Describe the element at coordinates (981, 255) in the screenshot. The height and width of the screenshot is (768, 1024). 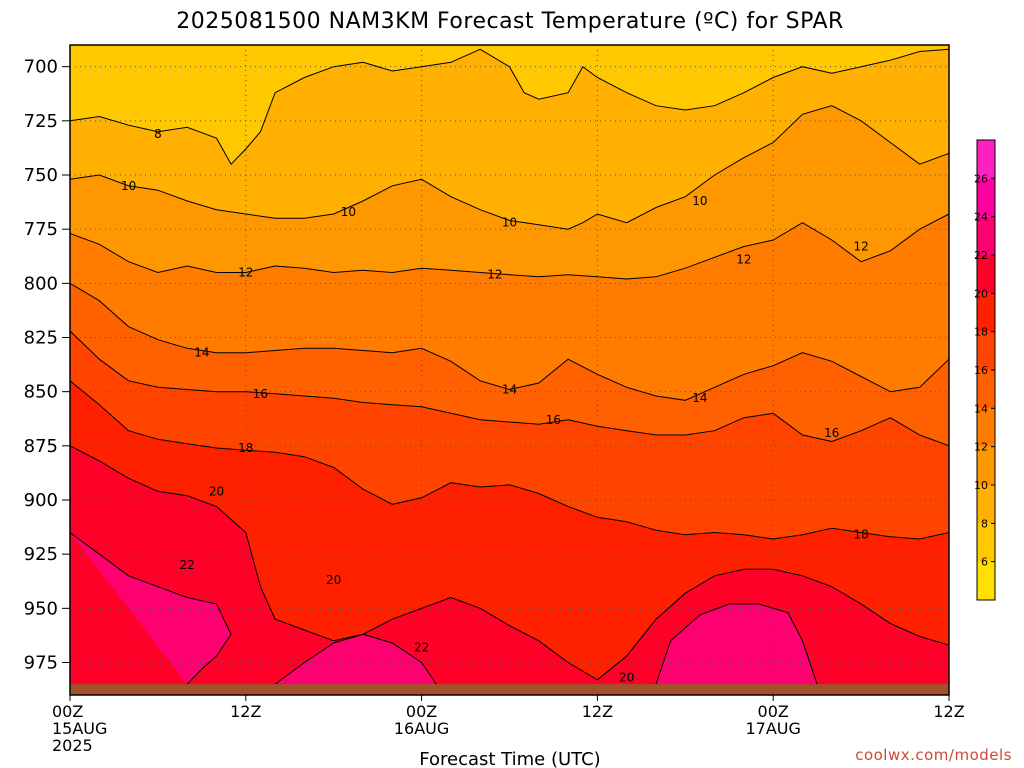
I see `colorbar-tick-label: 22` at that location.